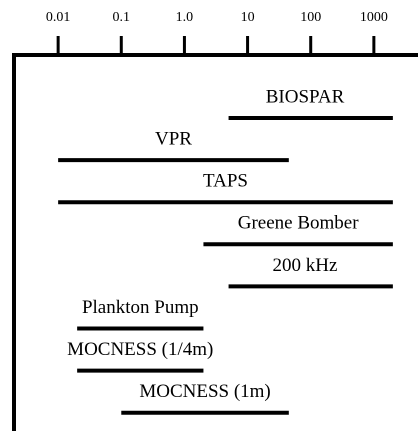 The image size is (418, 431). Describe the element at coordinates (173, 138) in the screenshot. I see `range-label: VPR` at that location.